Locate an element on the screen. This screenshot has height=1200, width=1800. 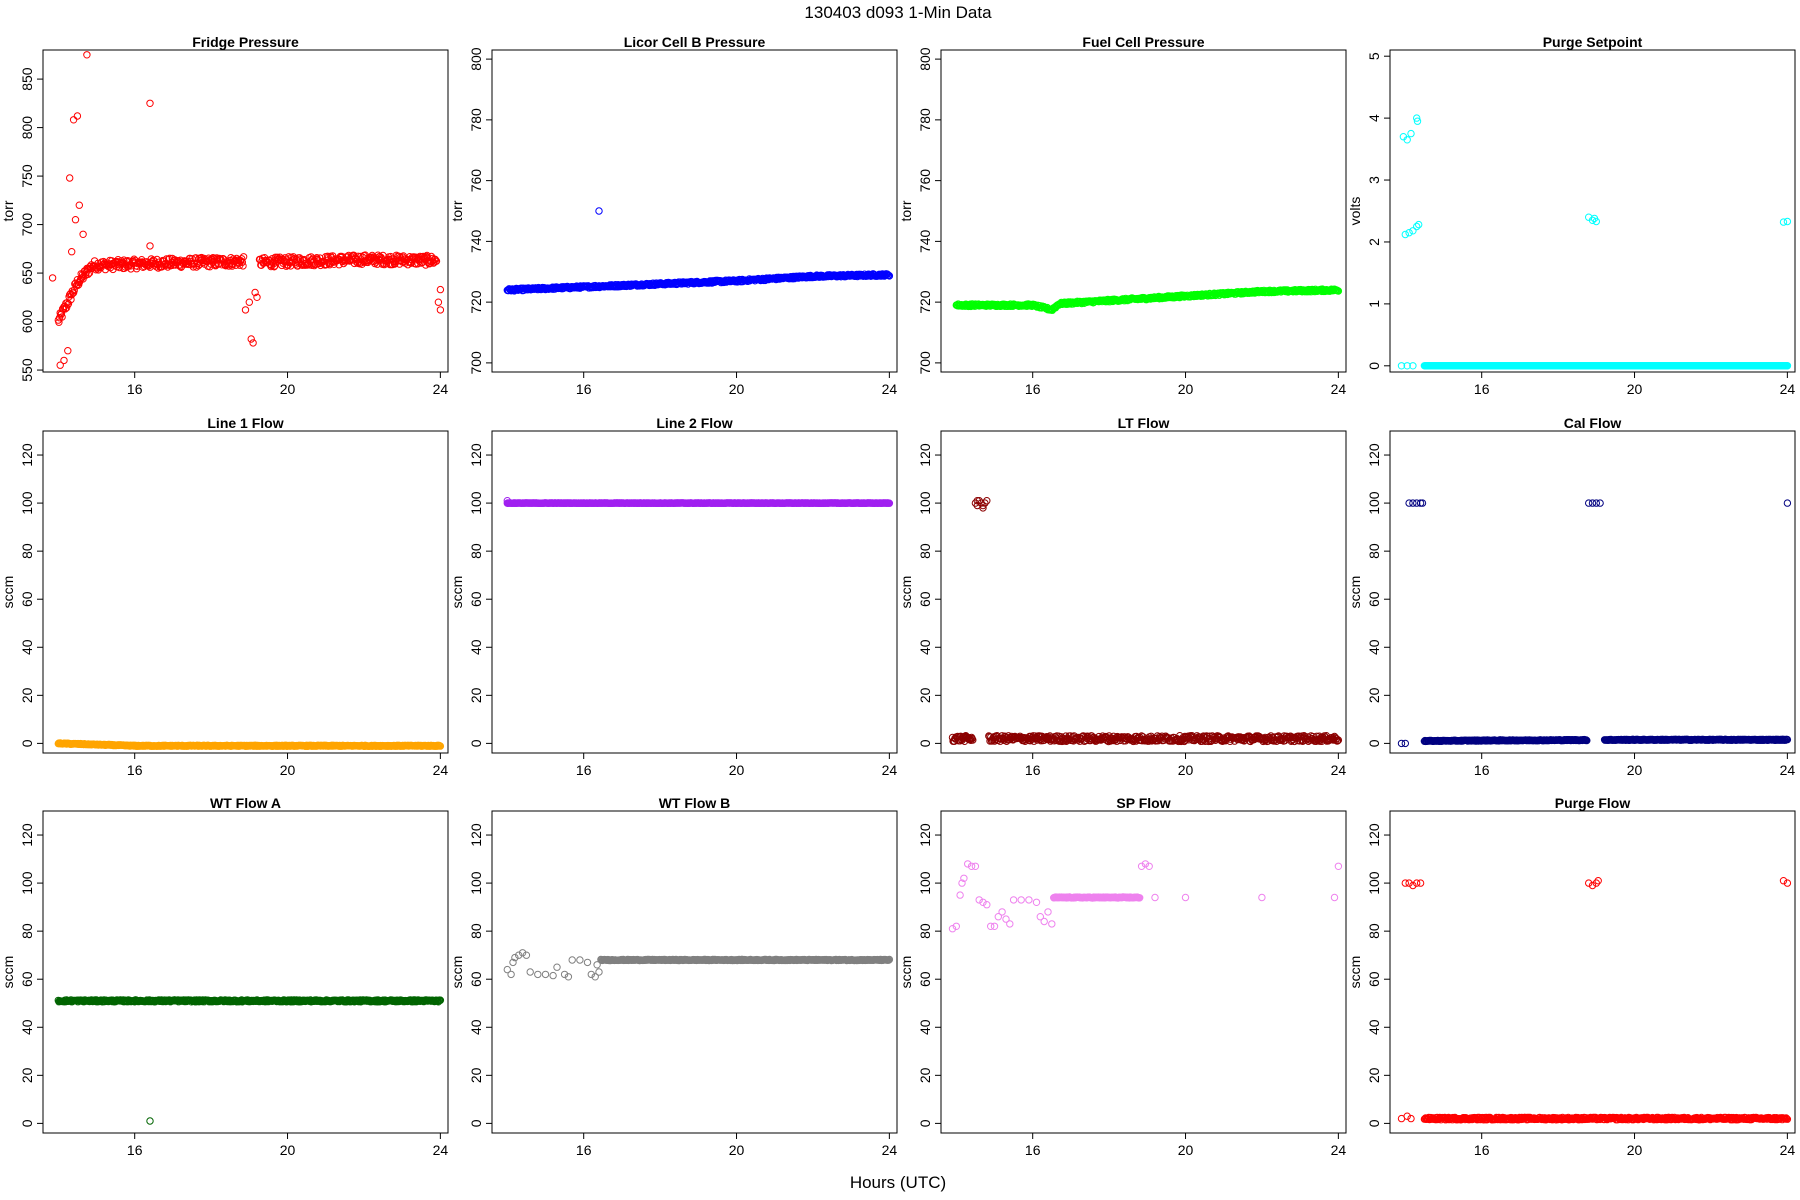
y-tick-label: 780 is located at coordinates (476, 120).